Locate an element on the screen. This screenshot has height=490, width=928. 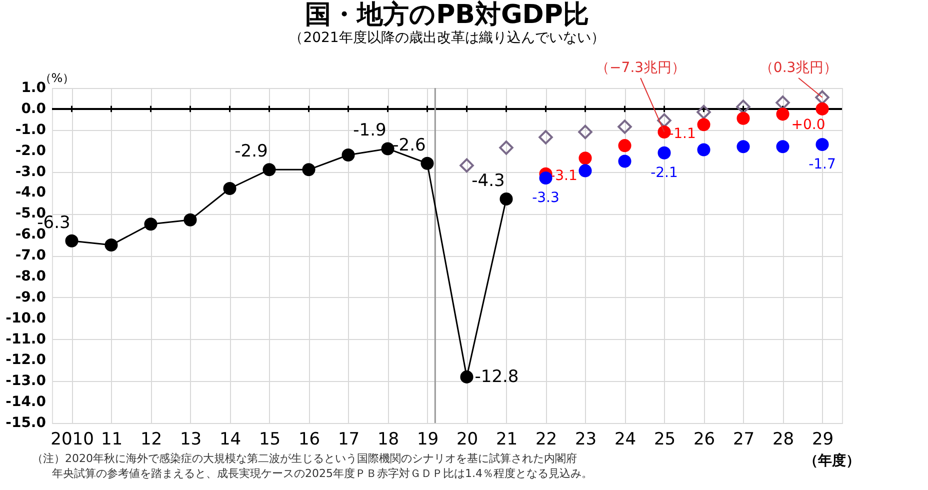
x-tick-label: 11 is located at coordinates (111, 440).